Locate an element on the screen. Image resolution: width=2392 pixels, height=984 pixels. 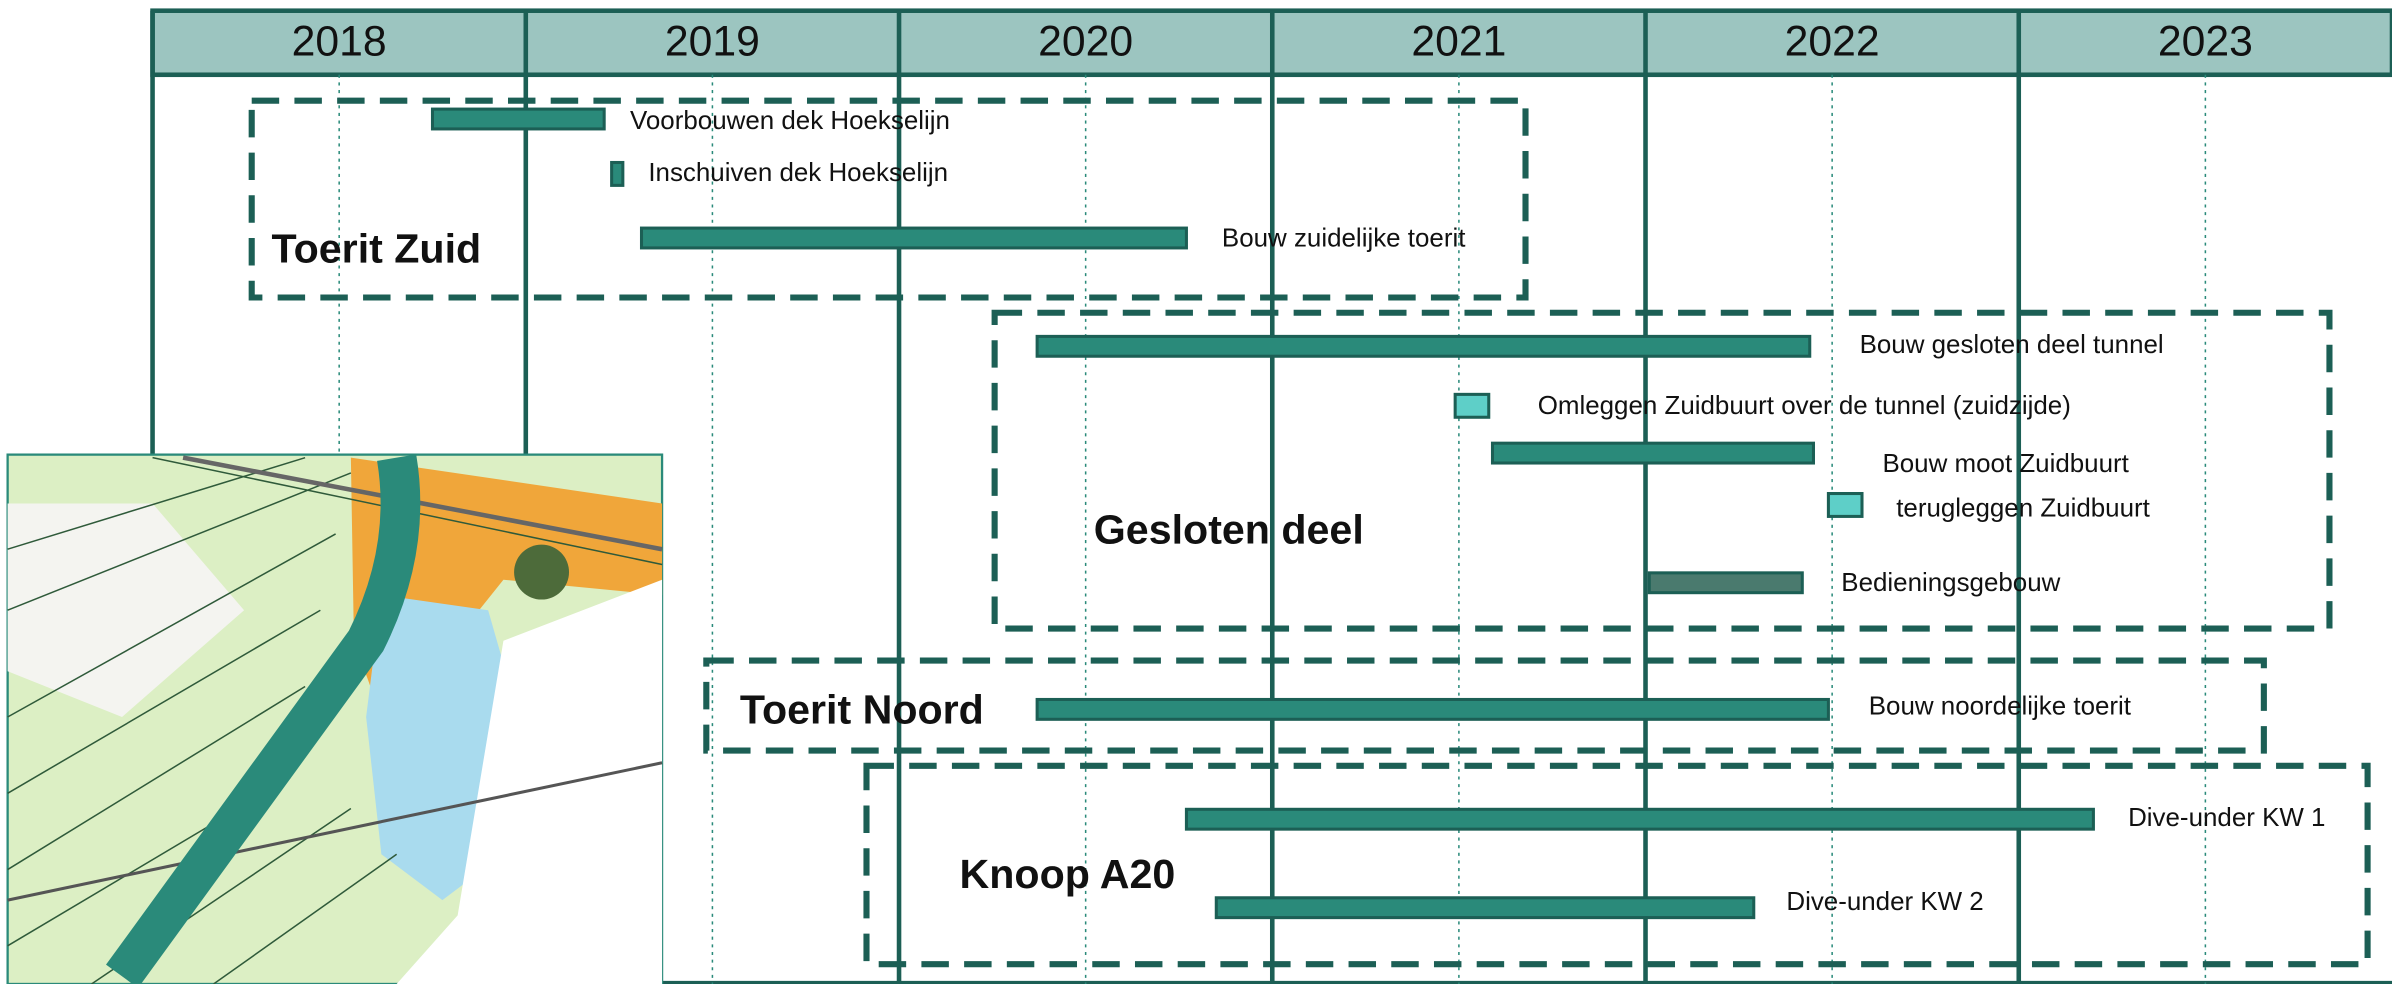
task-label: Inschuiven dek Hoekselijn is located at coordinates (798, 173).